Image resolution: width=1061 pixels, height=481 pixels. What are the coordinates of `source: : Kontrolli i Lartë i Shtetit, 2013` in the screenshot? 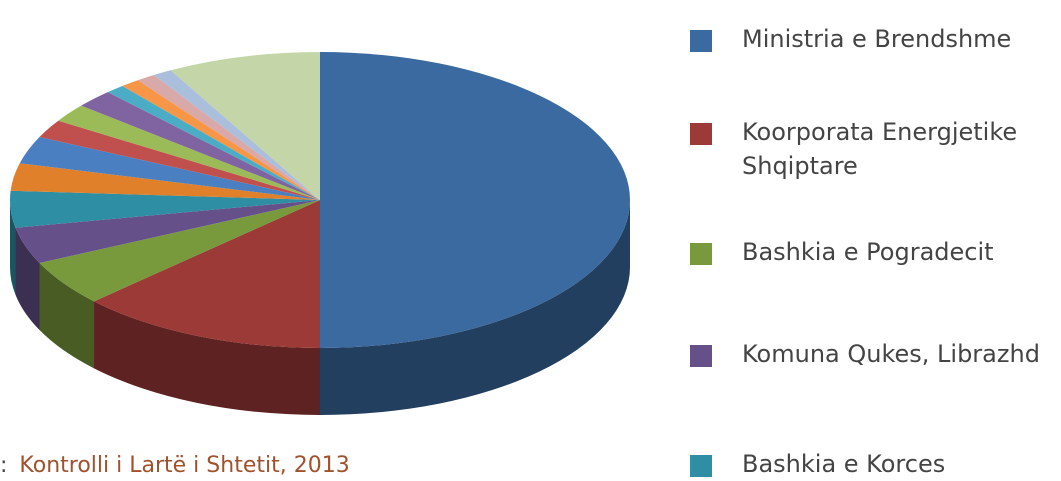 It's located at (175, 465).